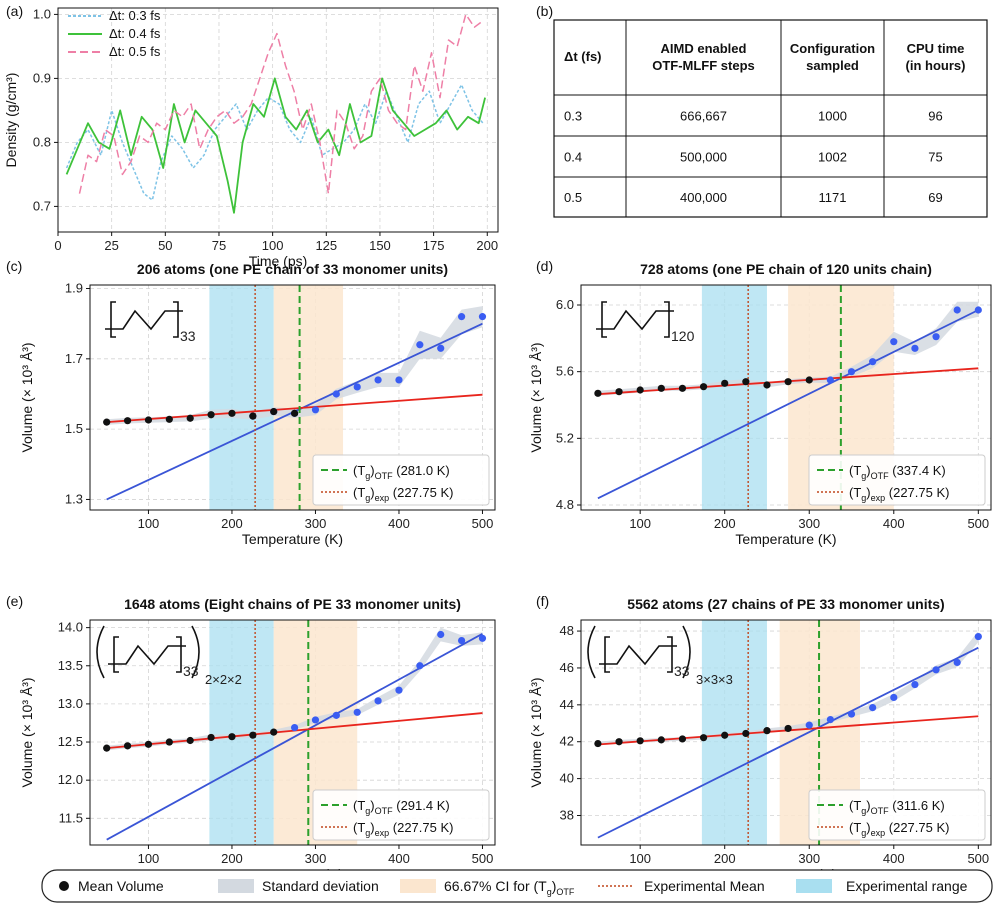  What do you see at coordinates (380, 245) in the screenshot?
I see `x-tick-label: 150` at bounding box center [380, 245].